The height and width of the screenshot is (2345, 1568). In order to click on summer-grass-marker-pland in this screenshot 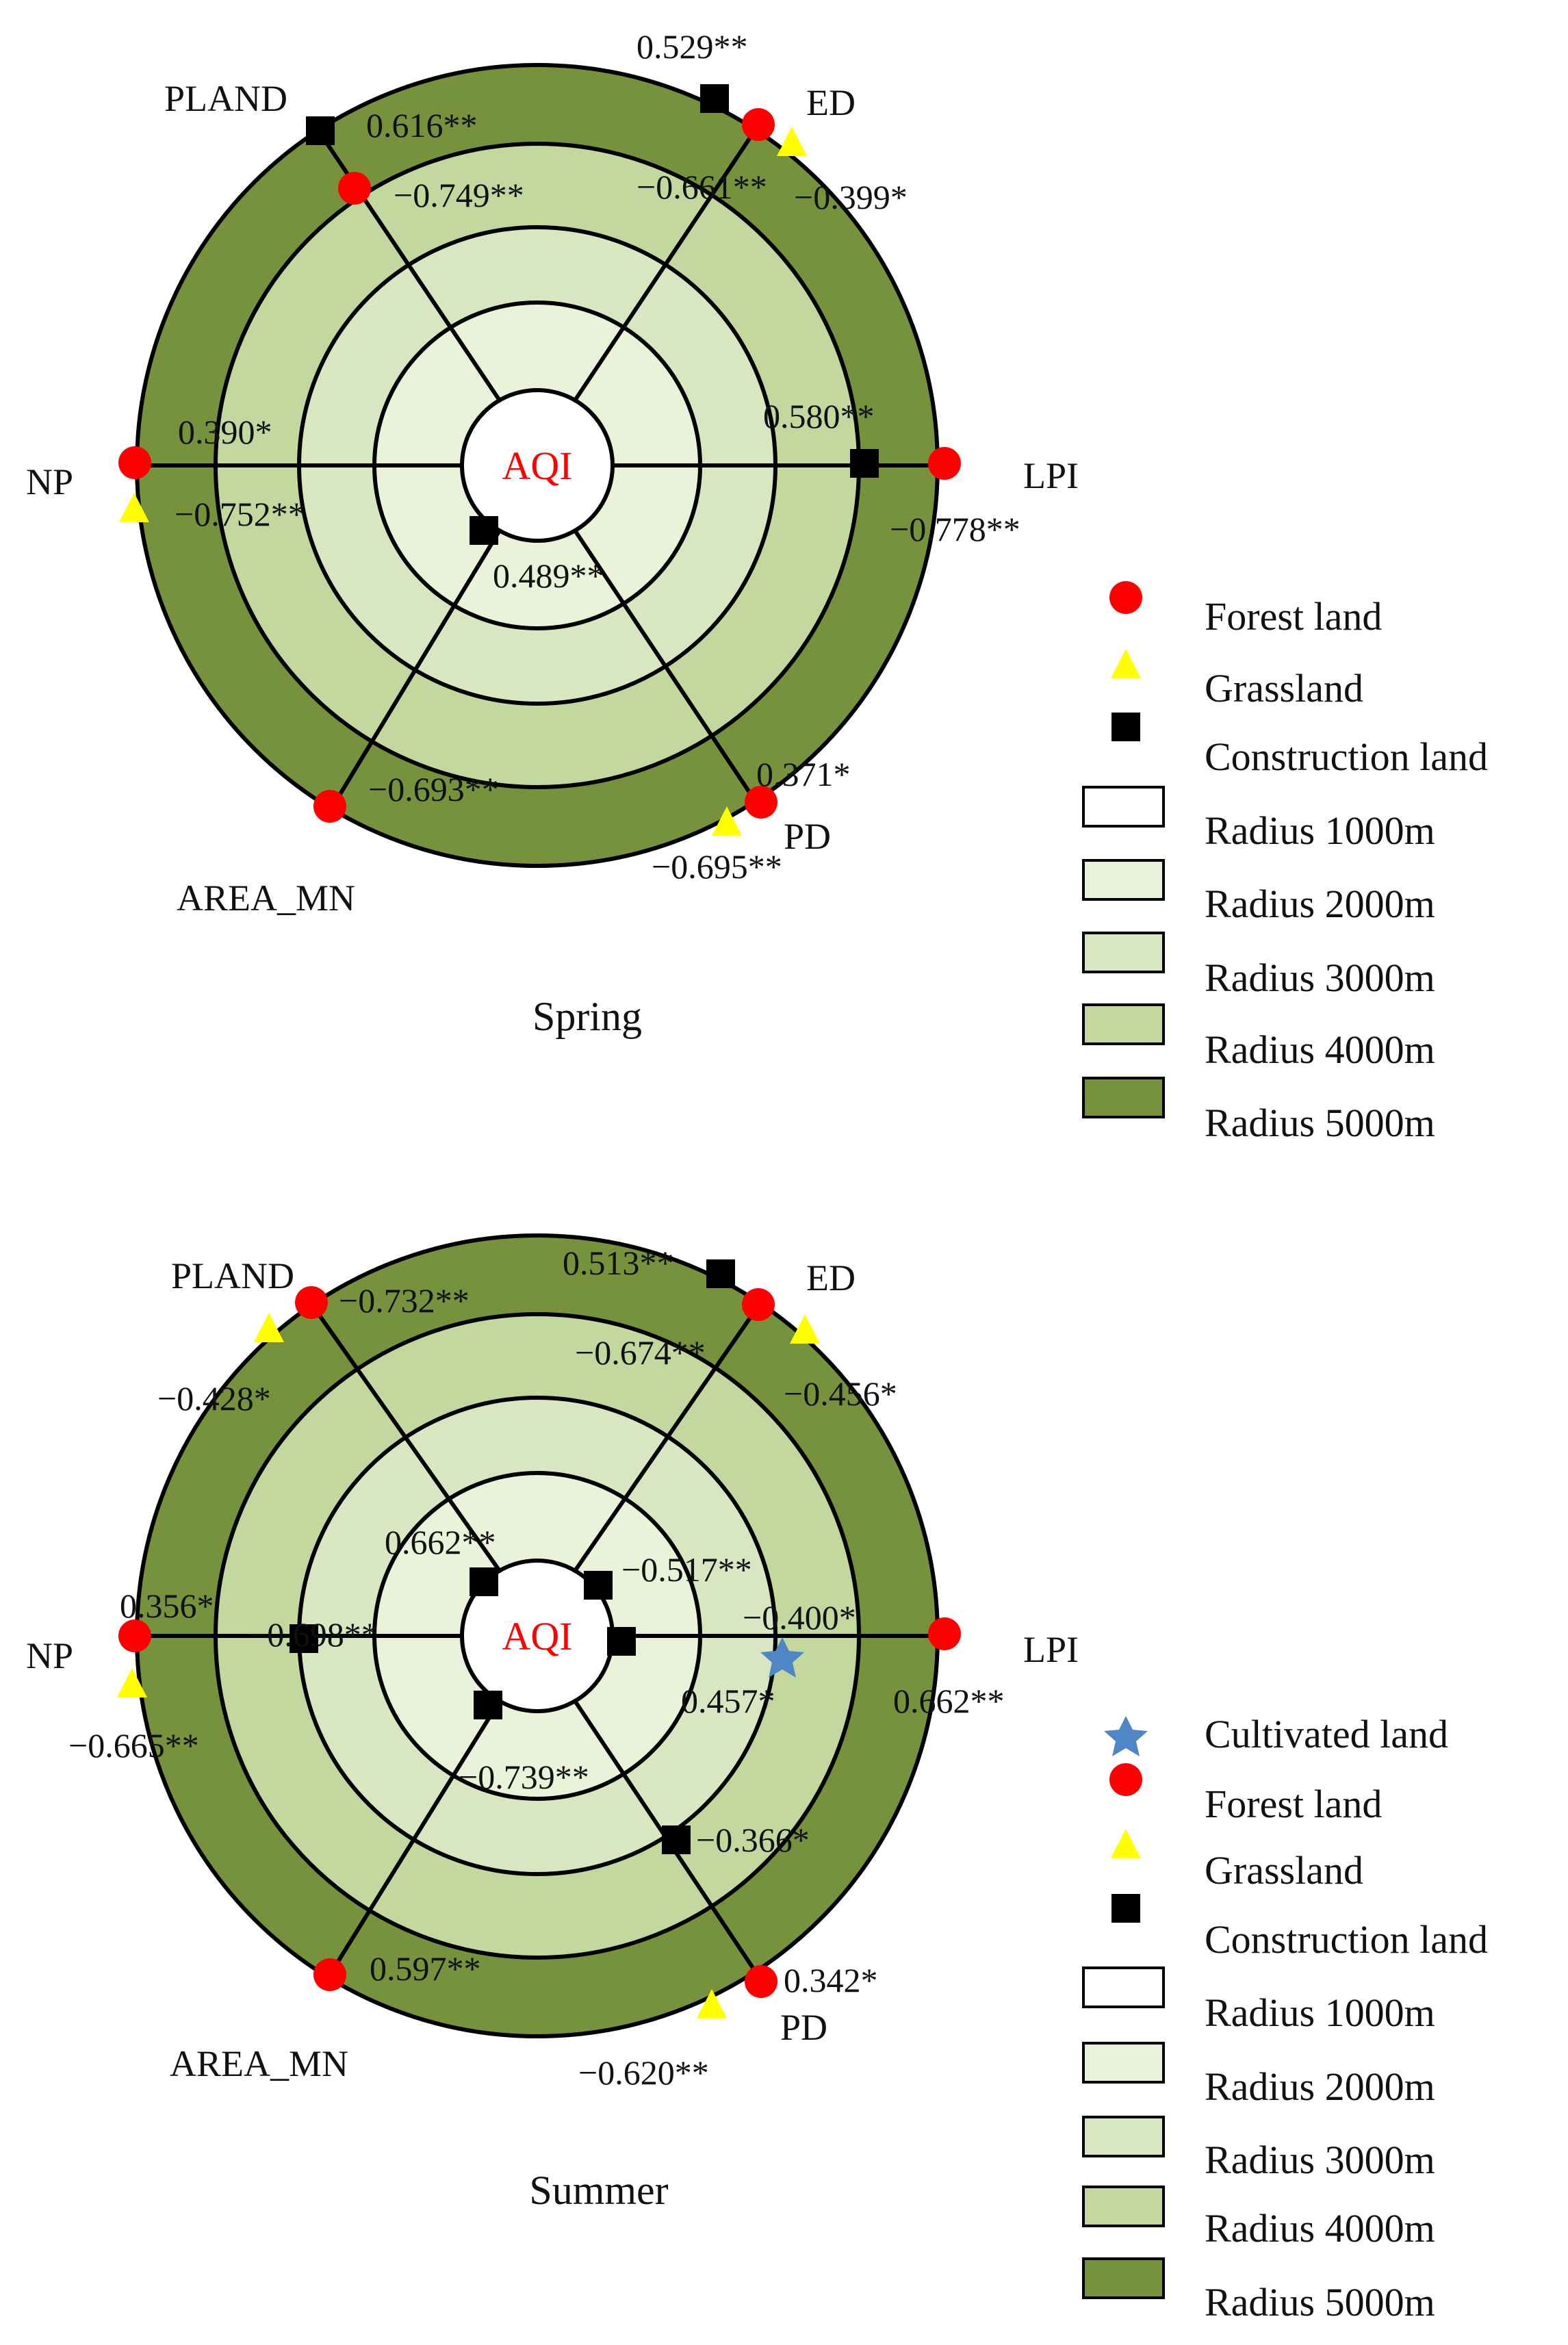, I will do `click(269, 1327)`.